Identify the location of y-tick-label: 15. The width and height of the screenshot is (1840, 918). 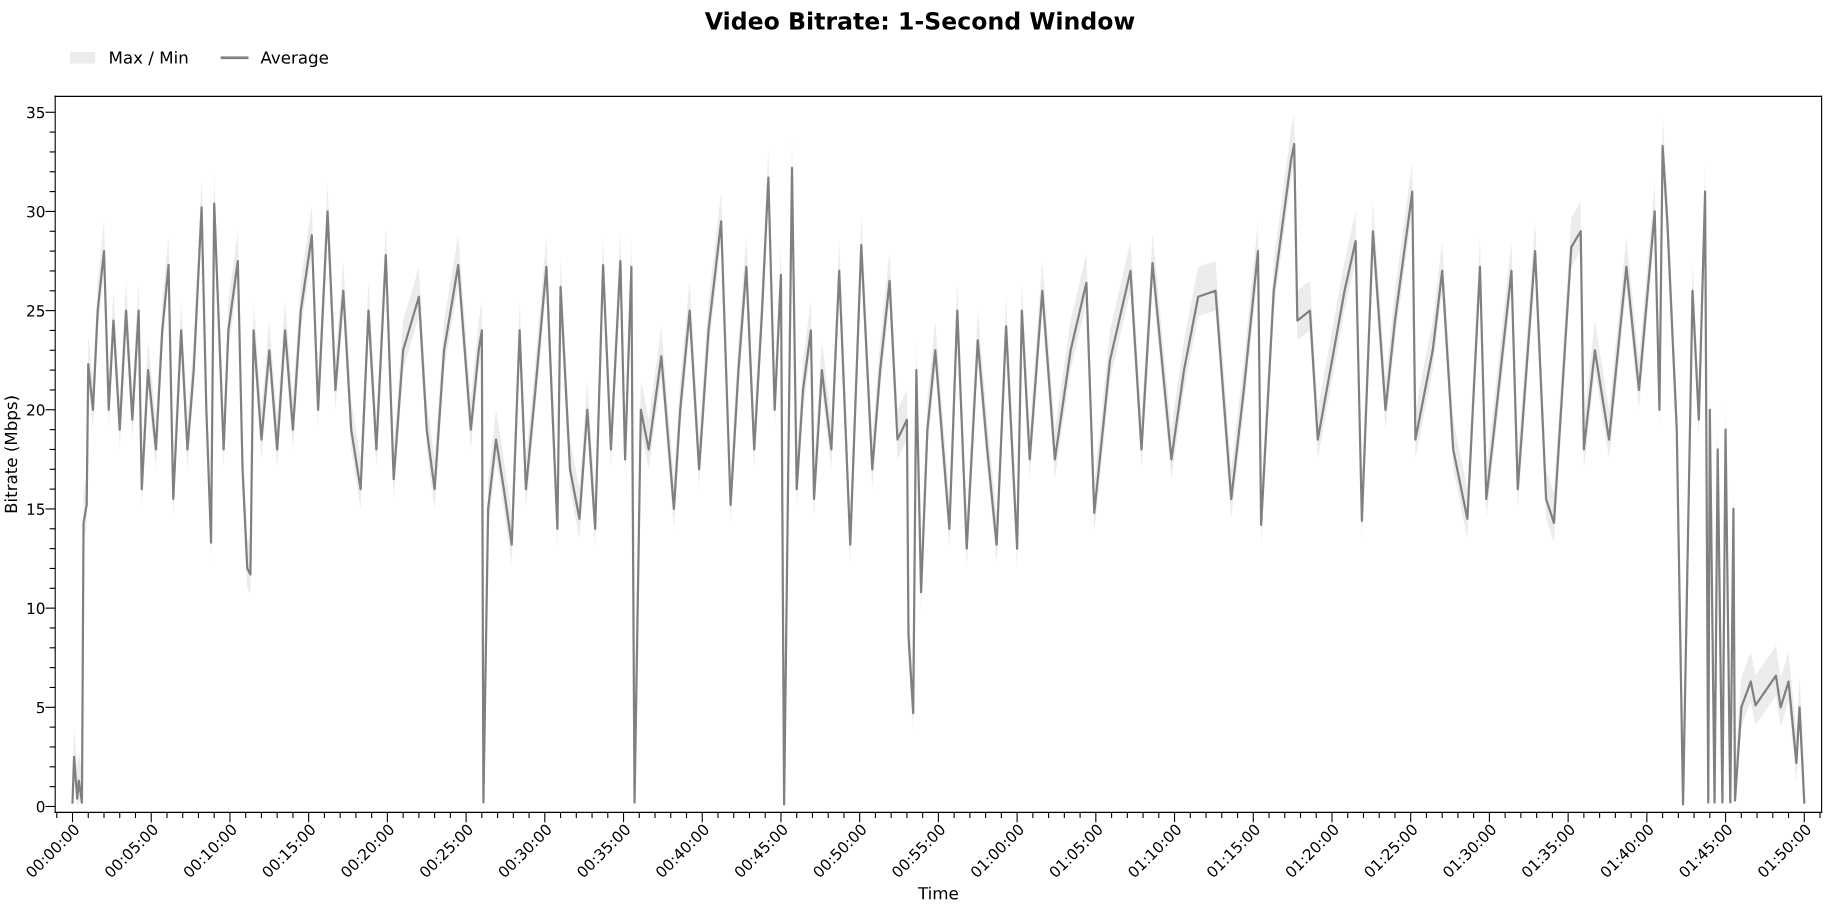
(36, 509).